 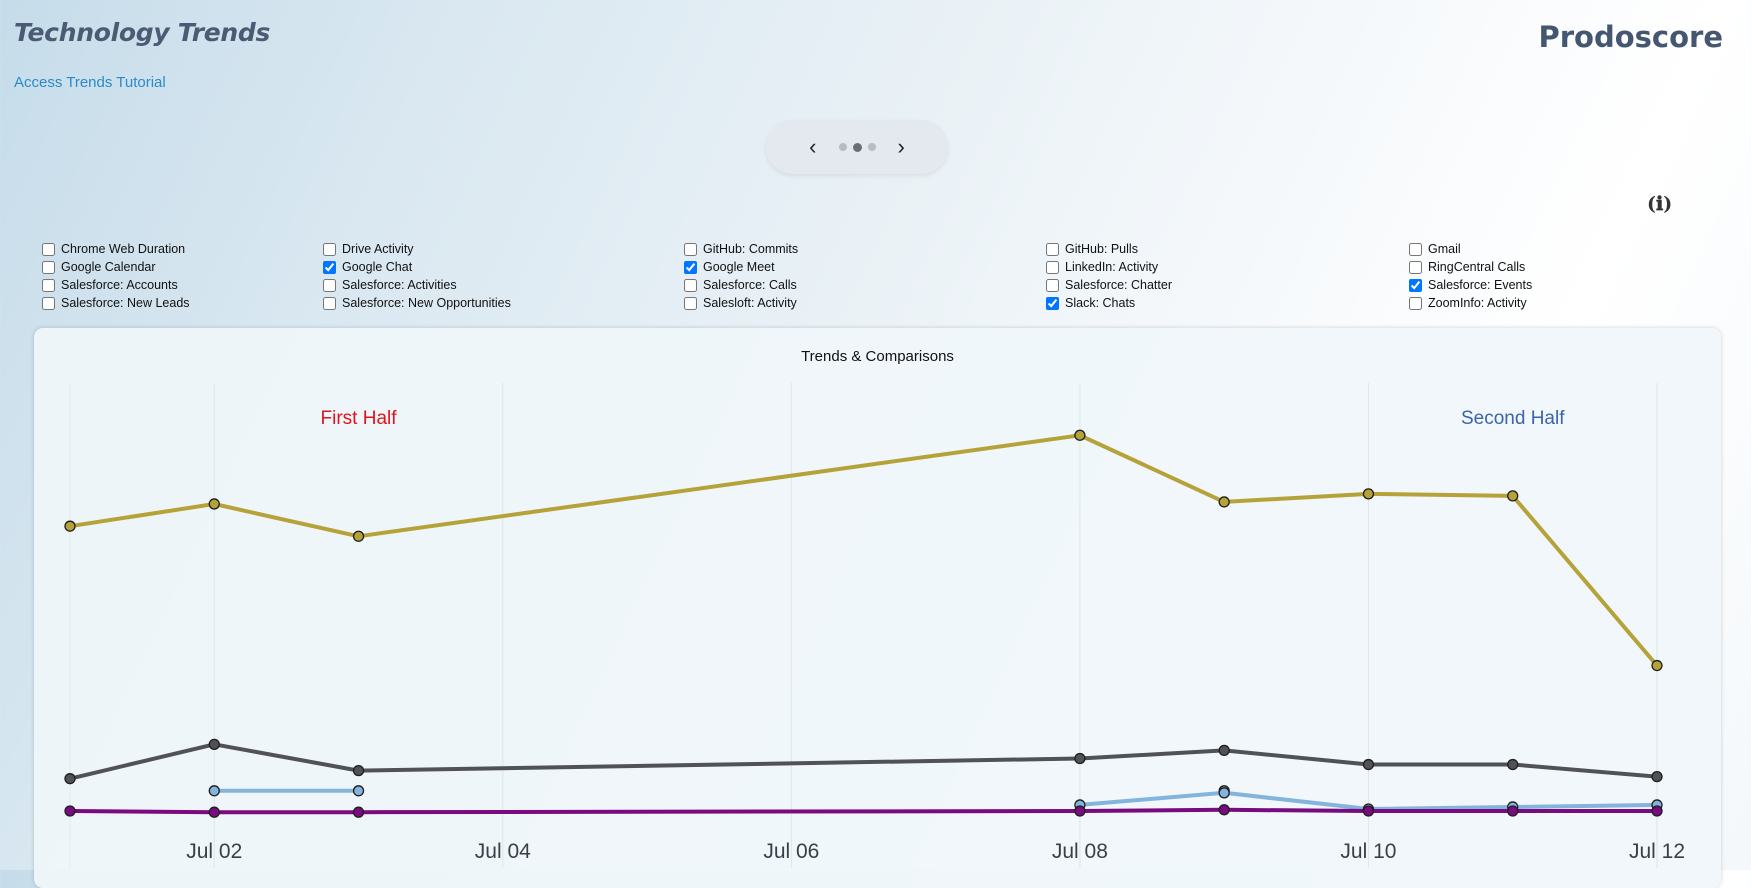 What do you see at coordinates (1630, 37) in the screenshot?
I see `brand-logo: Prodoscore` at bounding box center [1630, 37].